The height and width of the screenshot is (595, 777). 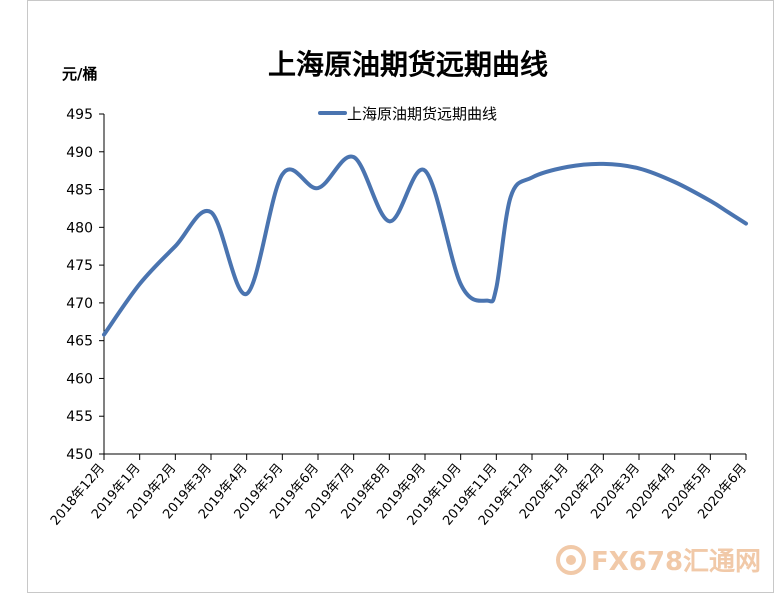 What do you see at coordinates (722, 562) in the screenshot?
I see `watermark-brand-cn: 汇通网` at bounding box center [722, 562].